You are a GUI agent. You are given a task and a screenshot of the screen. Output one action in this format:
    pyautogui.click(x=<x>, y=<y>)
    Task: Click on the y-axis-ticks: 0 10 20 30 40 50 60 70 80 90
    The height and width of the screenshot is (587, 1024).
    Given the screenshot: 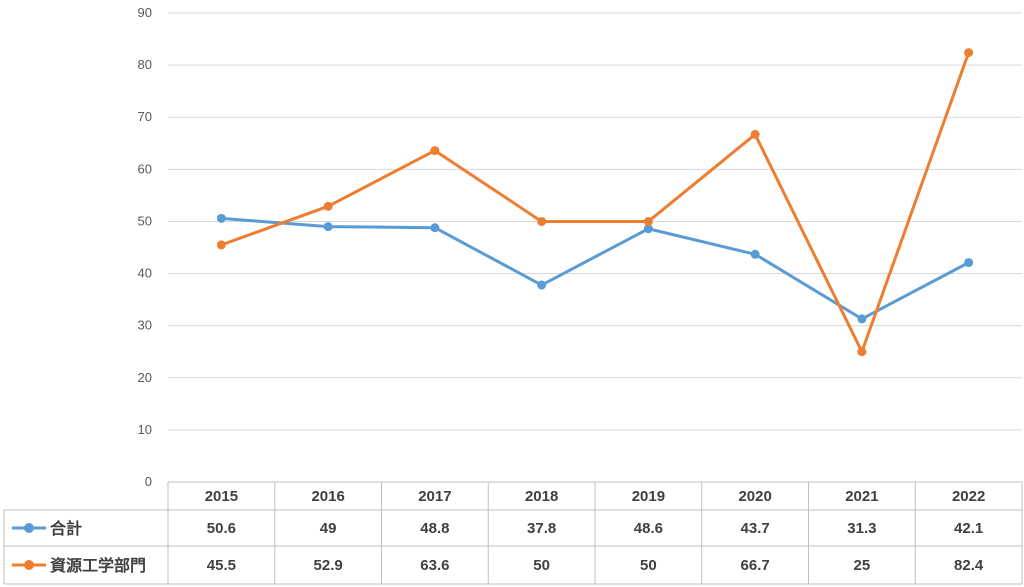 What is the action you would take?
    pyautogui.click(x=145, y=247)
    